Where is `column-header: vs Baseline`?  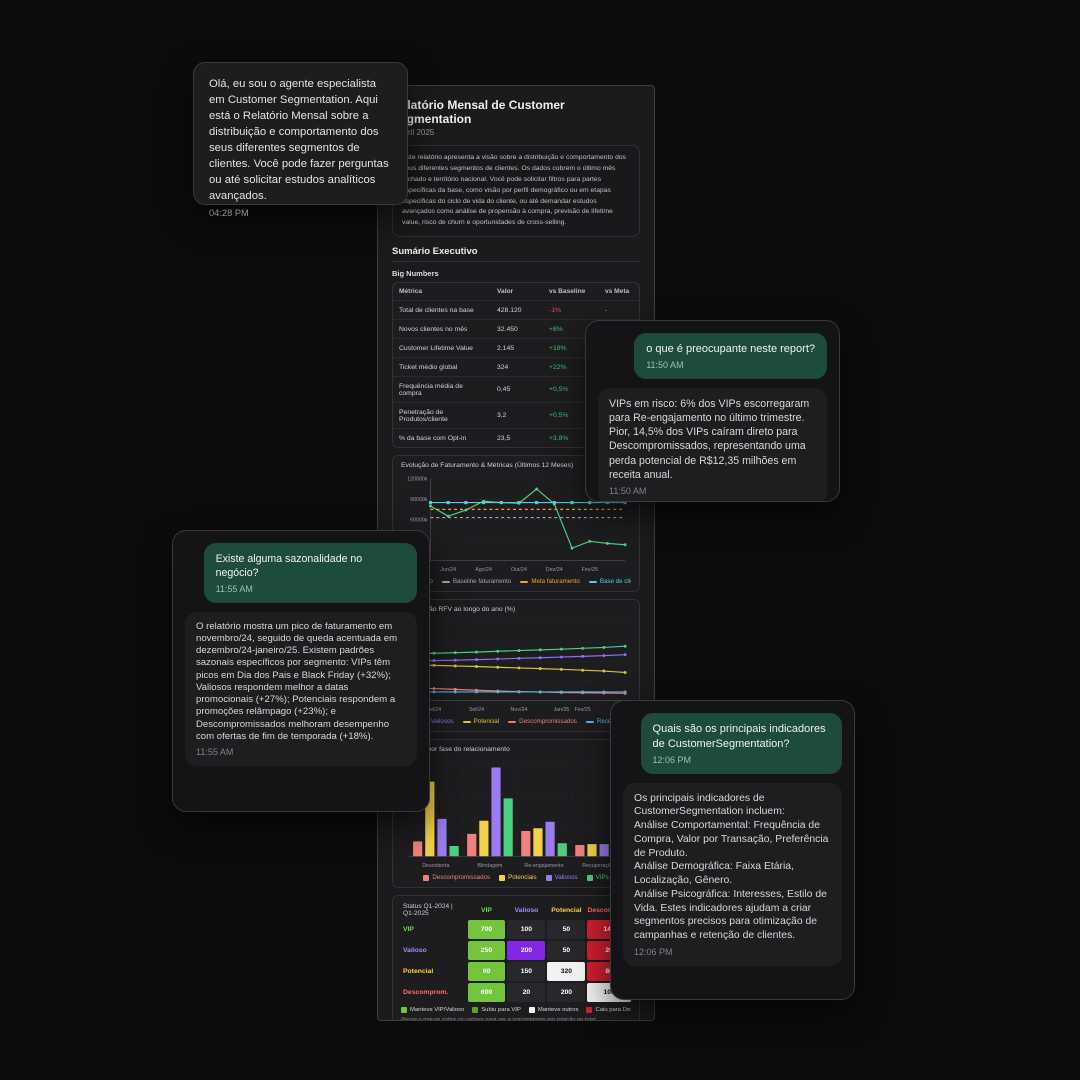
column-header: vs Baseline is located at coordinates (571, 292).